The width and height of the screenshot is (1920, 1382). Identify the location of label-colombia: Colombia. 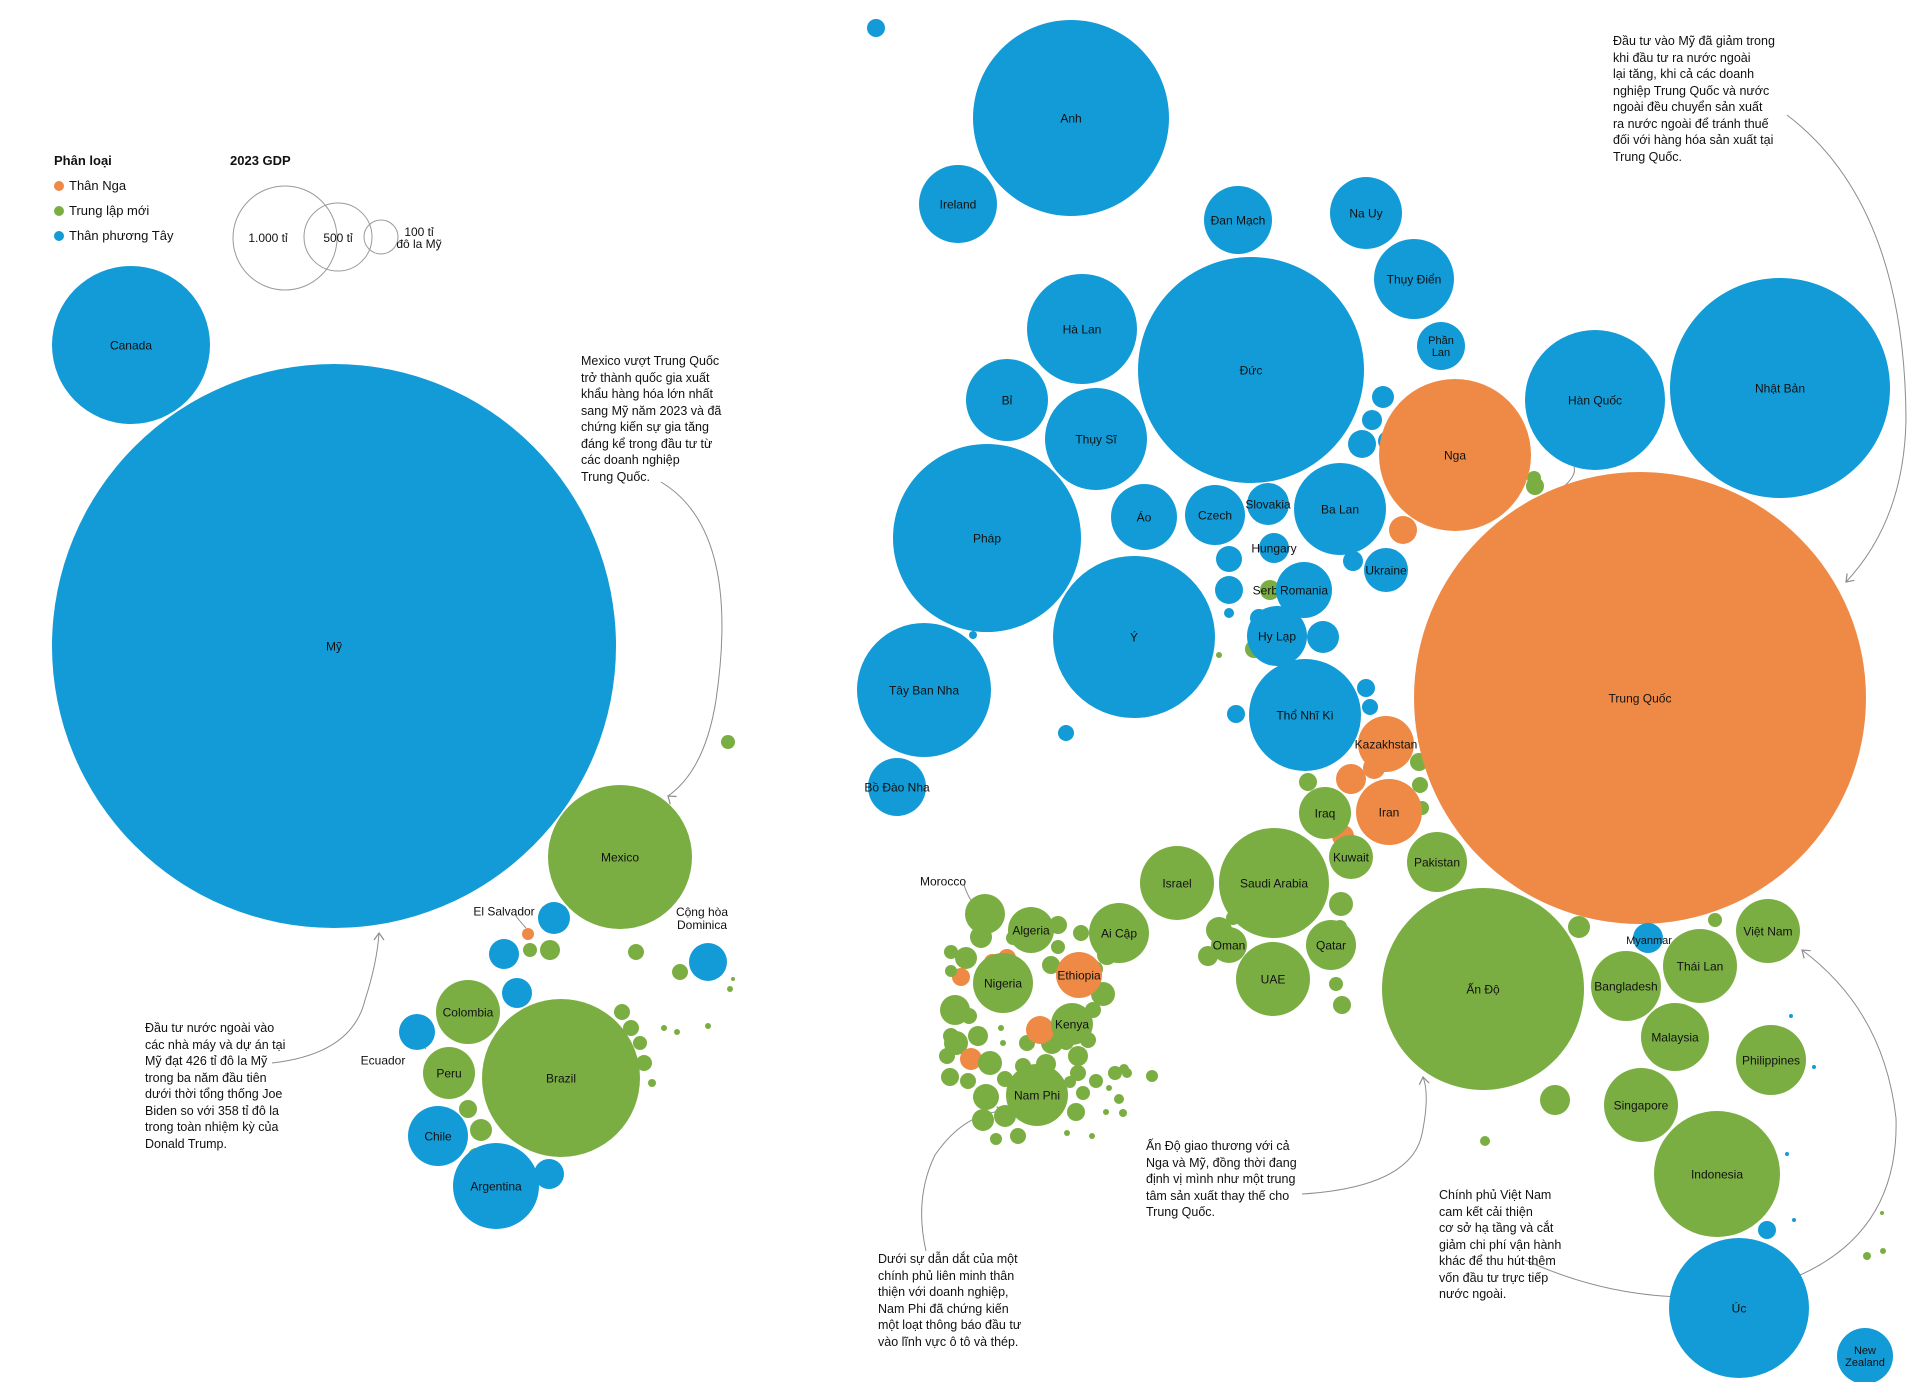
(468, 1012).